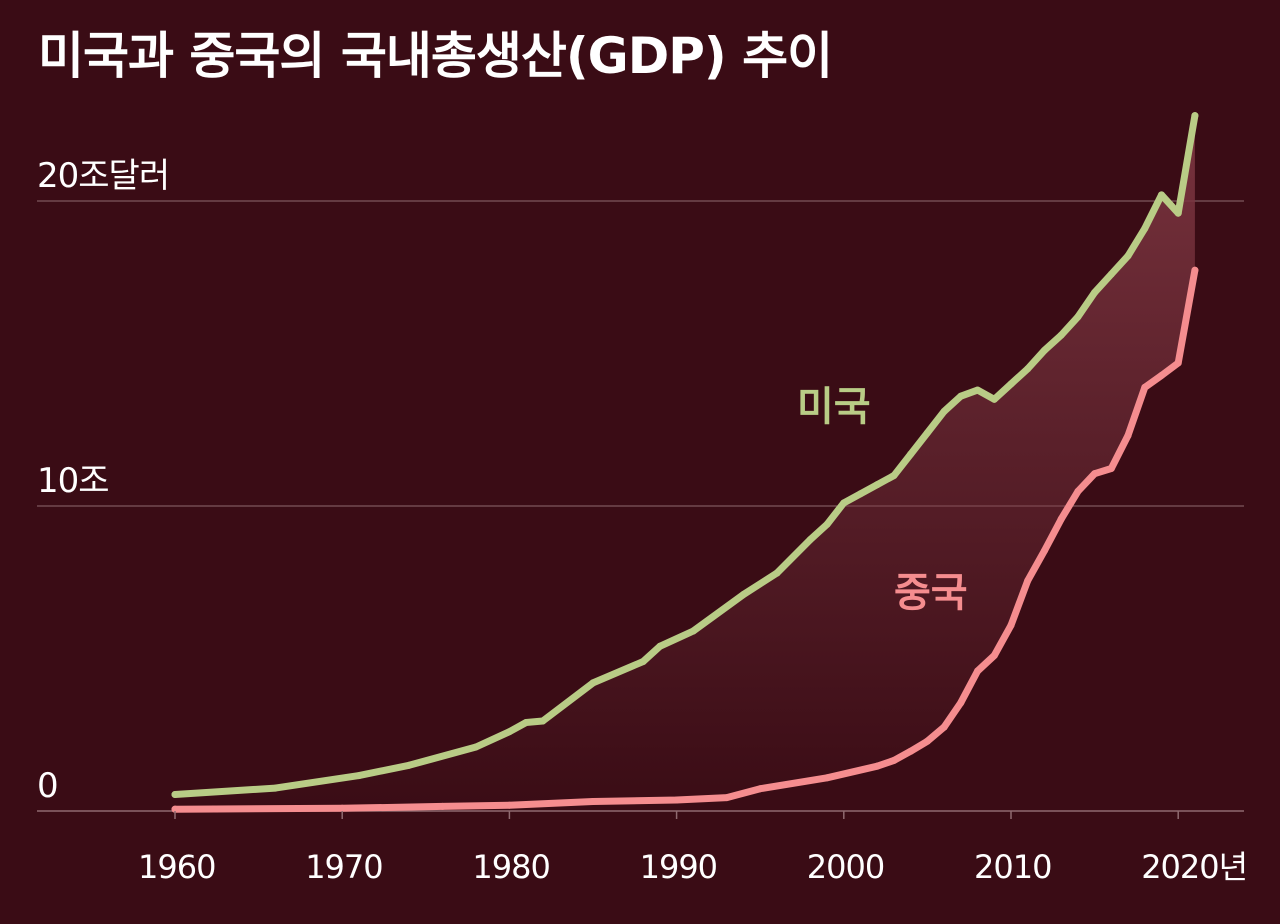 This screenshot has height=924, width=1280. What do you see at coordinates (1012, 867) in the screenshot?
I see `x-tick-label: 2010` at bounding box center [1012, 867].